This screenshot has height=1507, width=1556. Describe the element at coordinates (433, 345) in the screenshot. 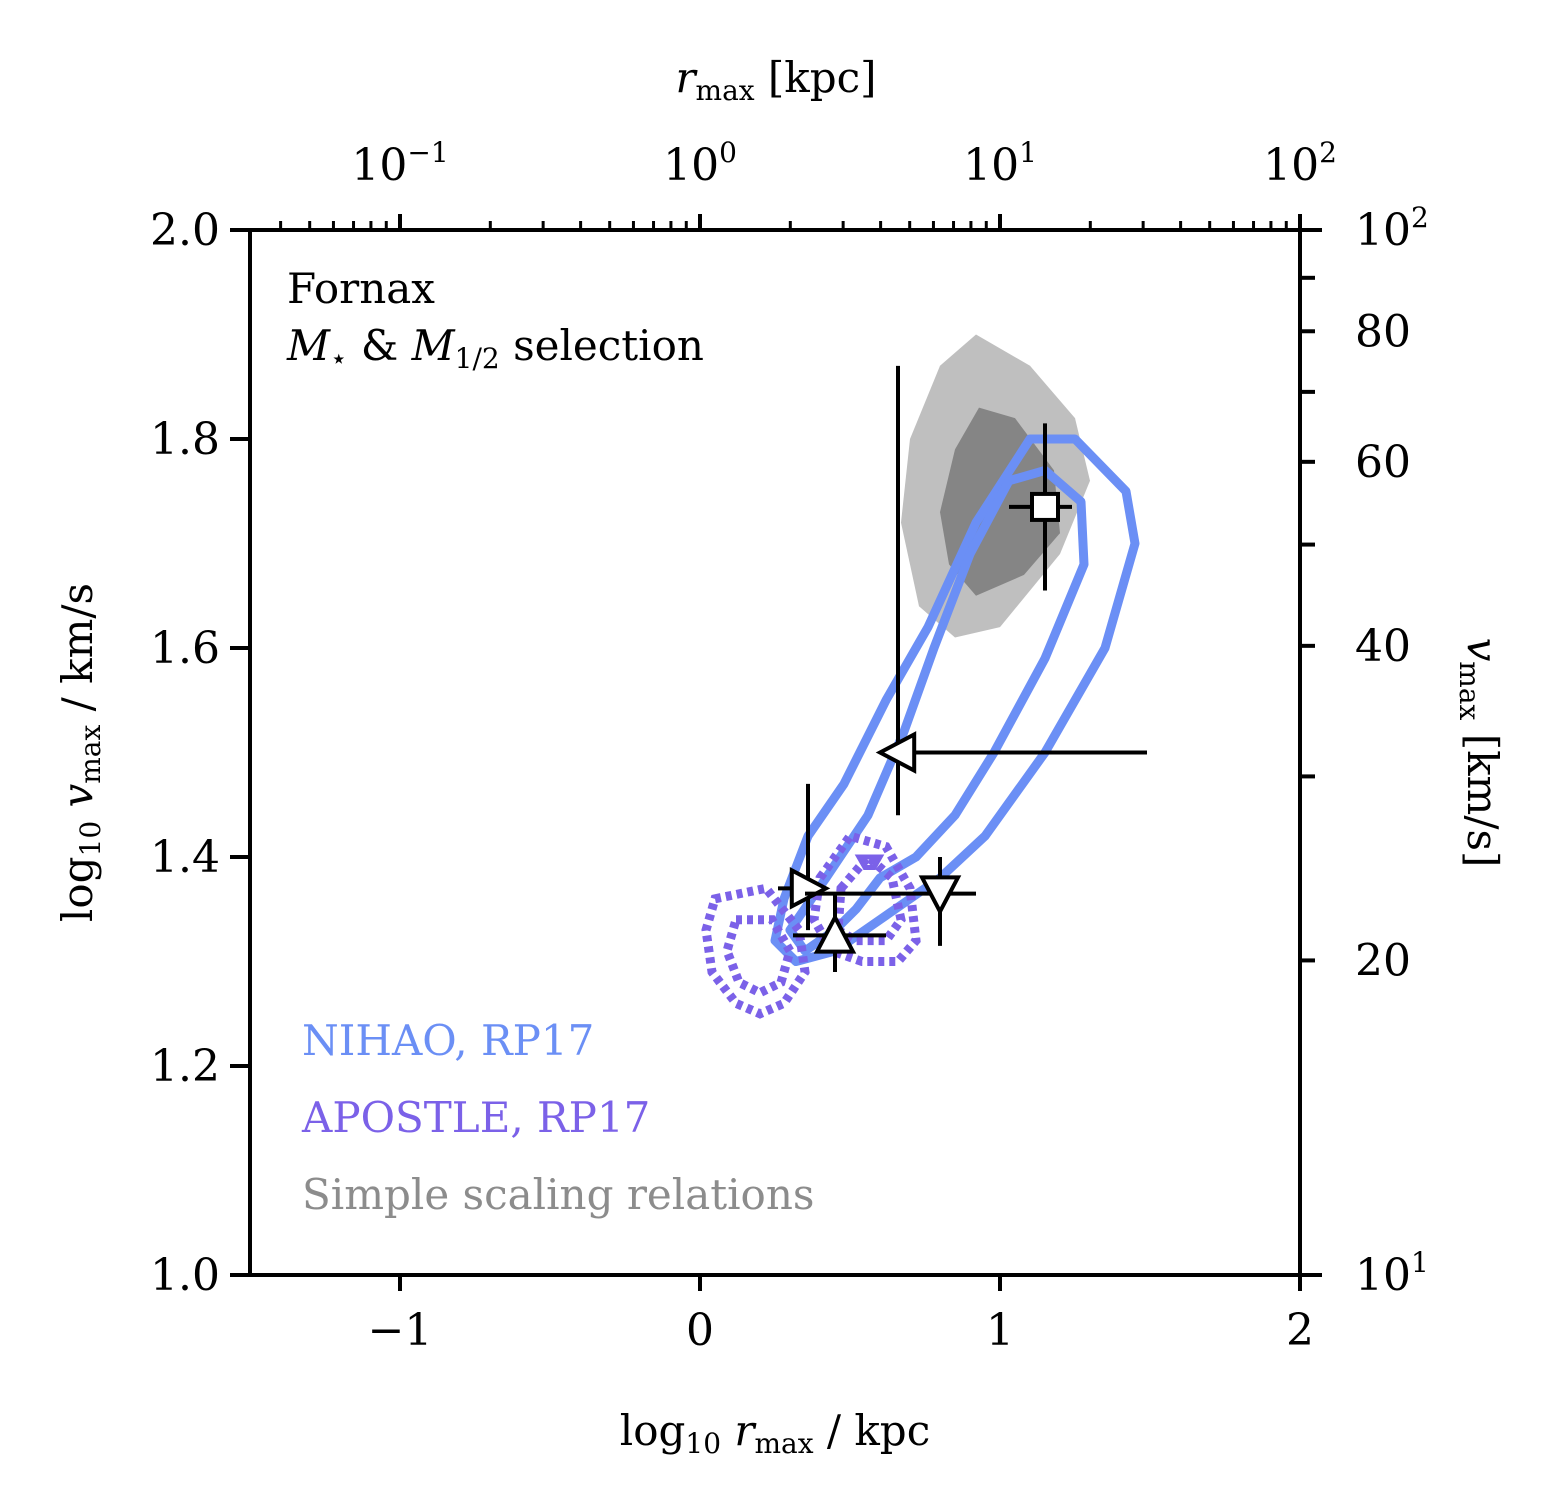

I see `annotation-m-half: M` at that location.